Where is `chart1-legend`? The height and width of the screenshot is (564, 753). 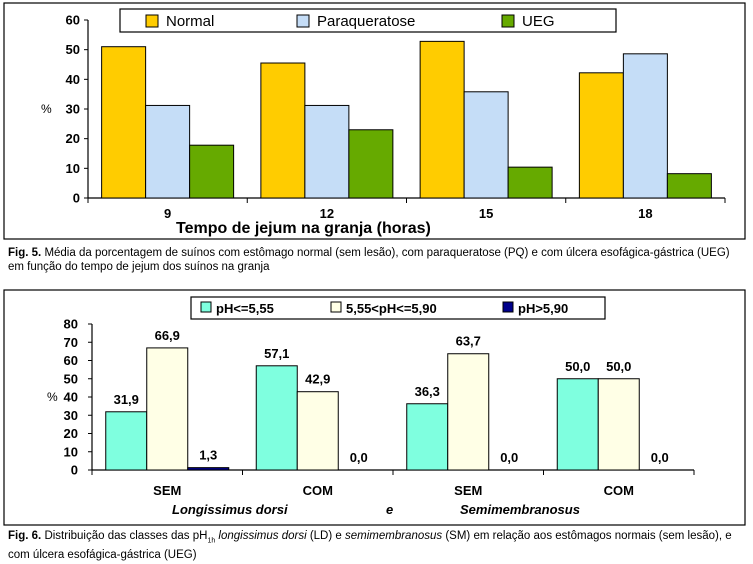 chart1-legend is located at coordinates (368, 20).